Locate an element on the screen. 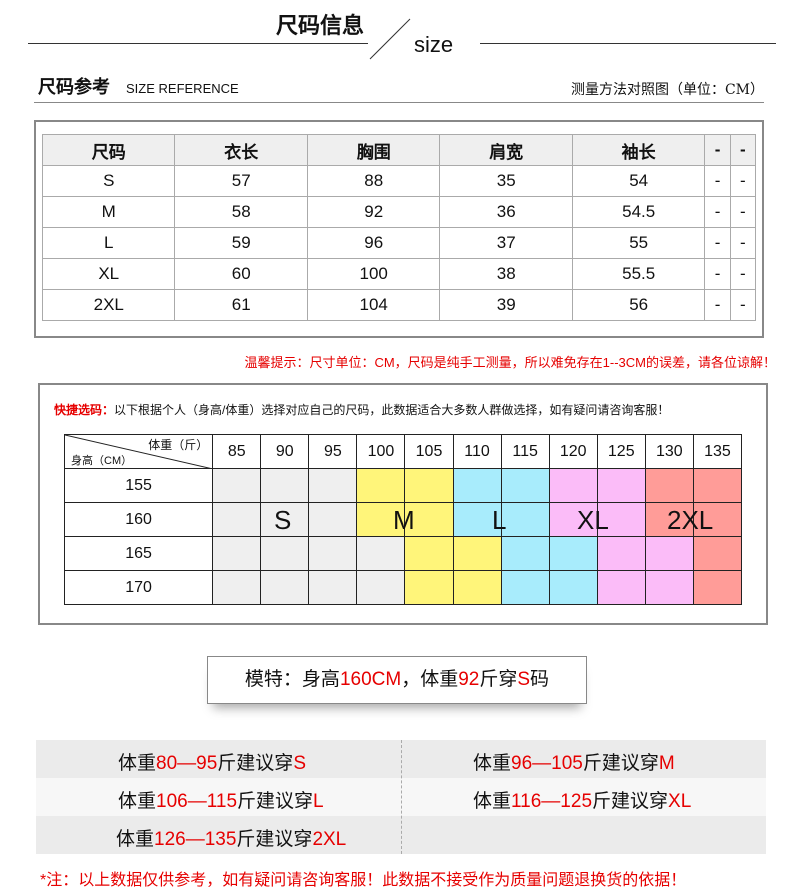 Image resolution: width=790 pixels, height=893 pixels. recommendation: 体重106—115斤建议穿L is located at coordinates (221, 799).